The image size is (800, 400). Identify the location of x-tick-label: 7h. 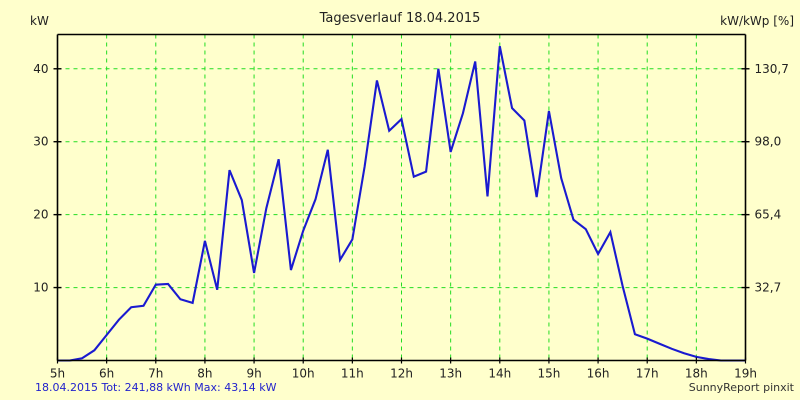
(155, 374).